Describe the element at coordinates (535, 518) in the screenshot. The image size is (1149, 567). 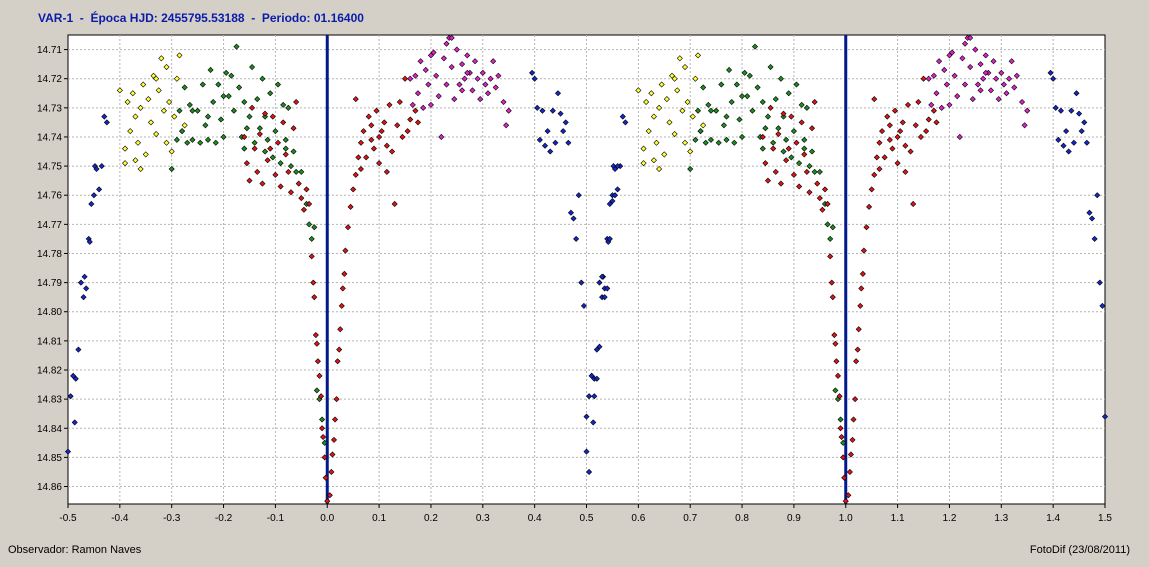
I see `x-tick-label: 0.4` at that location.